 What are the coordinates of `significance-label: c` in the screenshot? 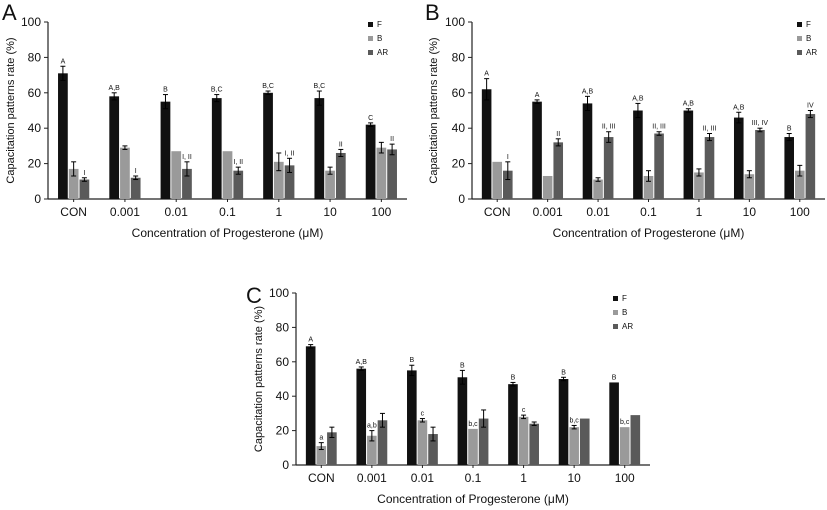 It's located at (423, 414).